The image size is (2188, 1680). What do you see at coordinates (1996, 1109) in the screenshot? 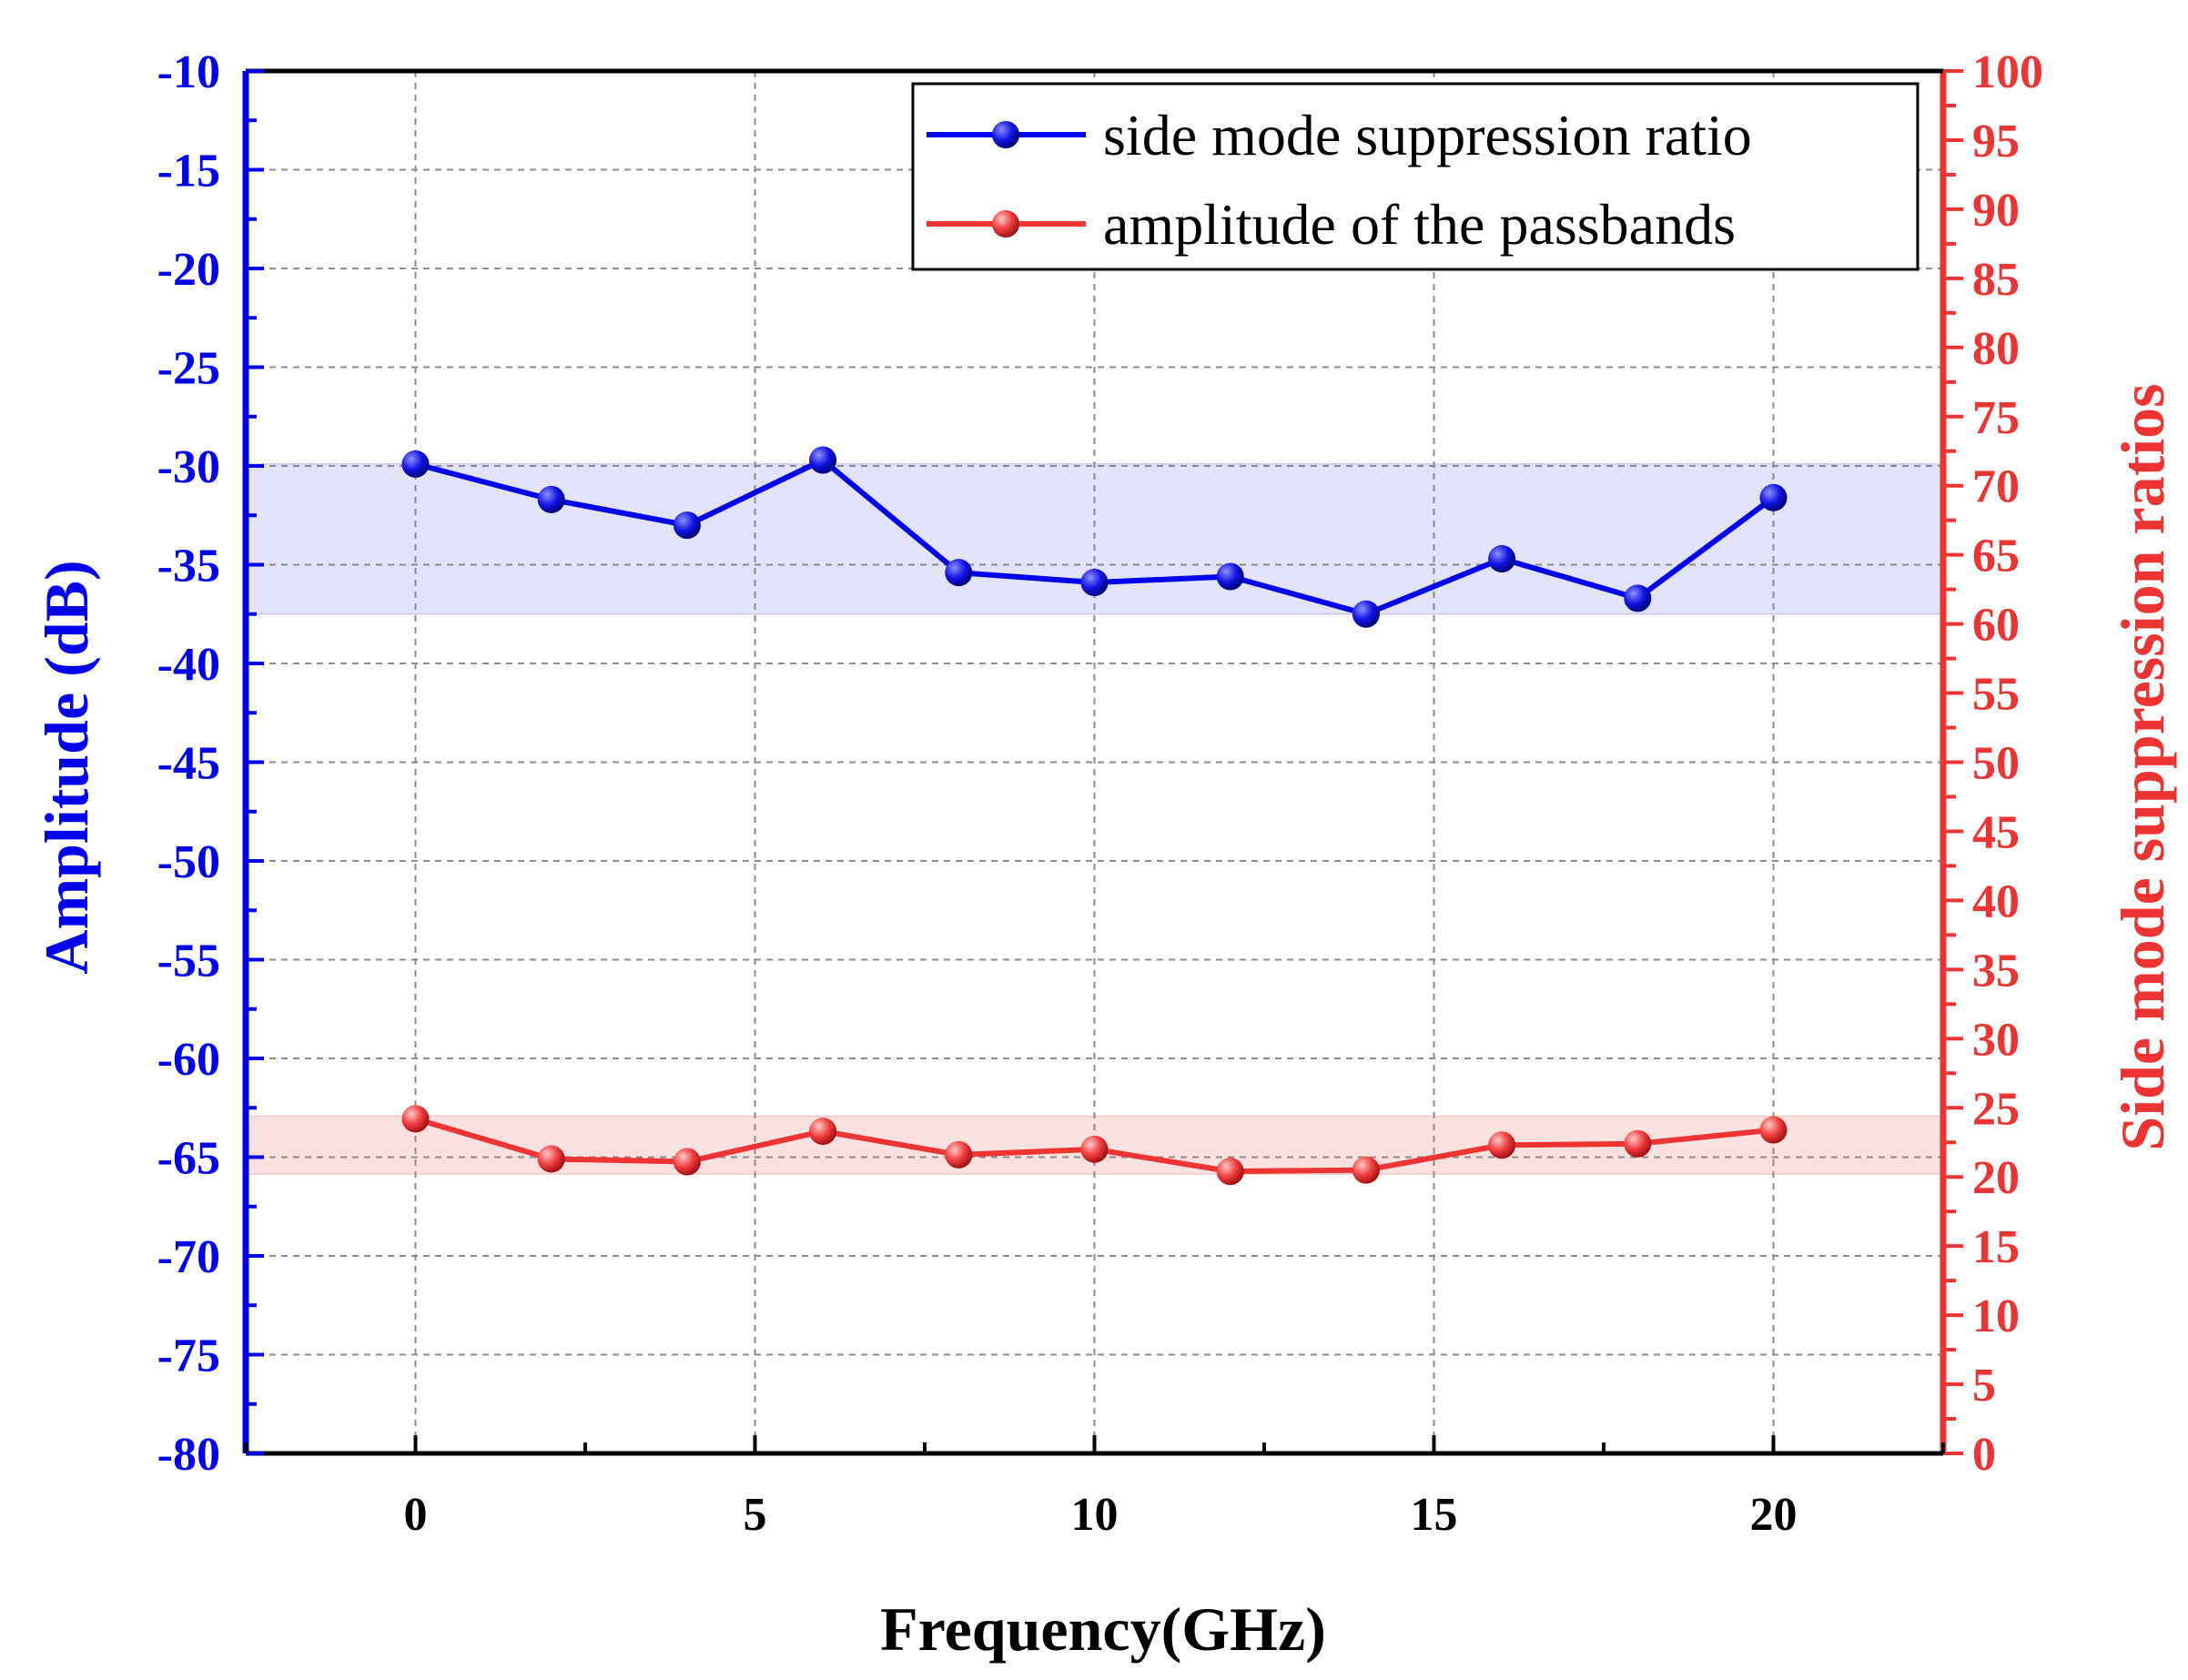
I see `right-tick-label: 25` at bounding box center [1996, 1109].